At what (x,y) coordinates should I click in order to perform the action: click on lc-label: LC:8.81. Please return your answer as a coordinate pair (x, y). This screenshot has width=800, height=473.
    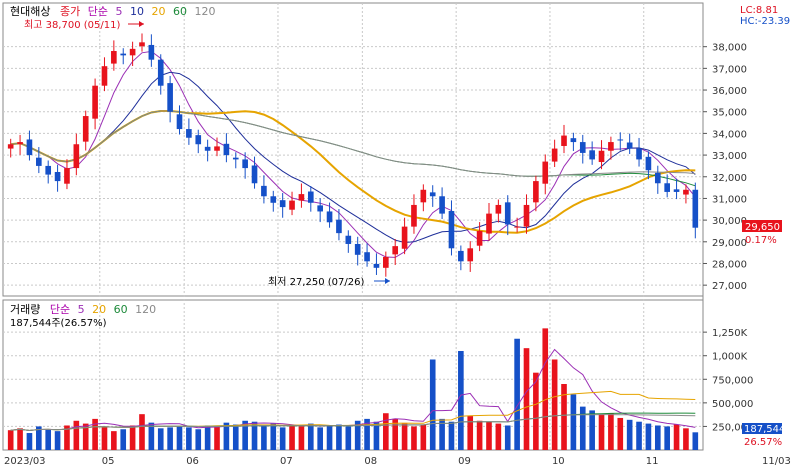
    Looking at the image, I should click on (759, 10).